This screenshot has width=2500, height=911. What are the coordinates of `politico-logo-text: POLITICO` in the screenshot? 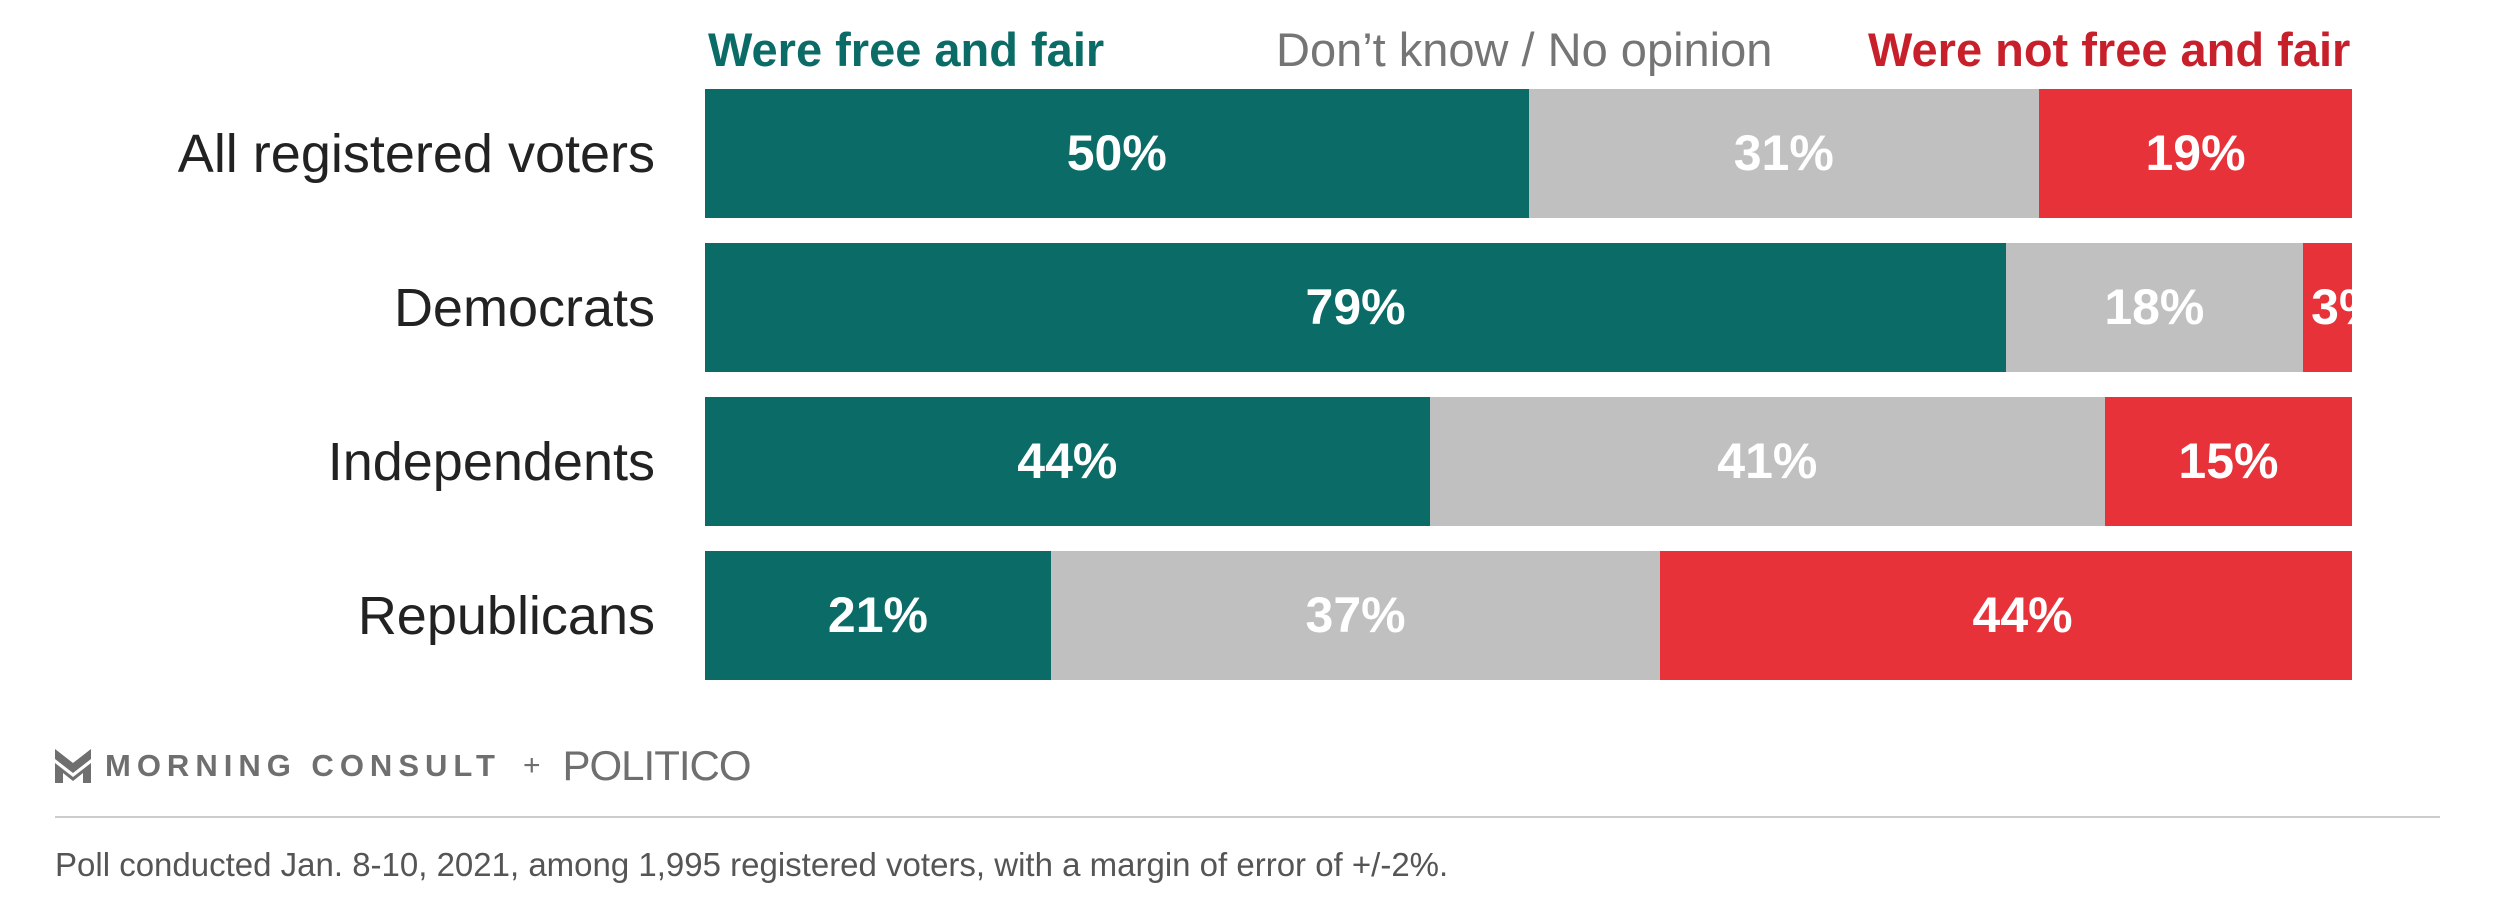 It's located at (657, 765).